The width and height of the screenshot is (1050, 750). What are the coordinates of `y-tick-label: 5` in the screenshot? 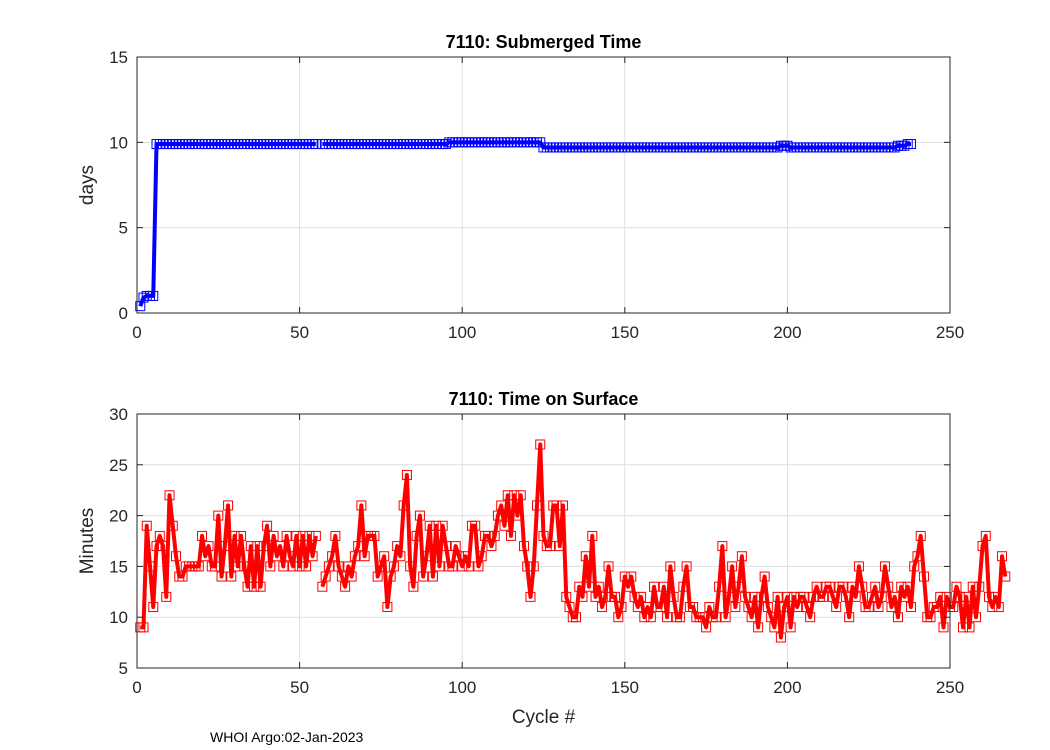 It's located at (123, 668).